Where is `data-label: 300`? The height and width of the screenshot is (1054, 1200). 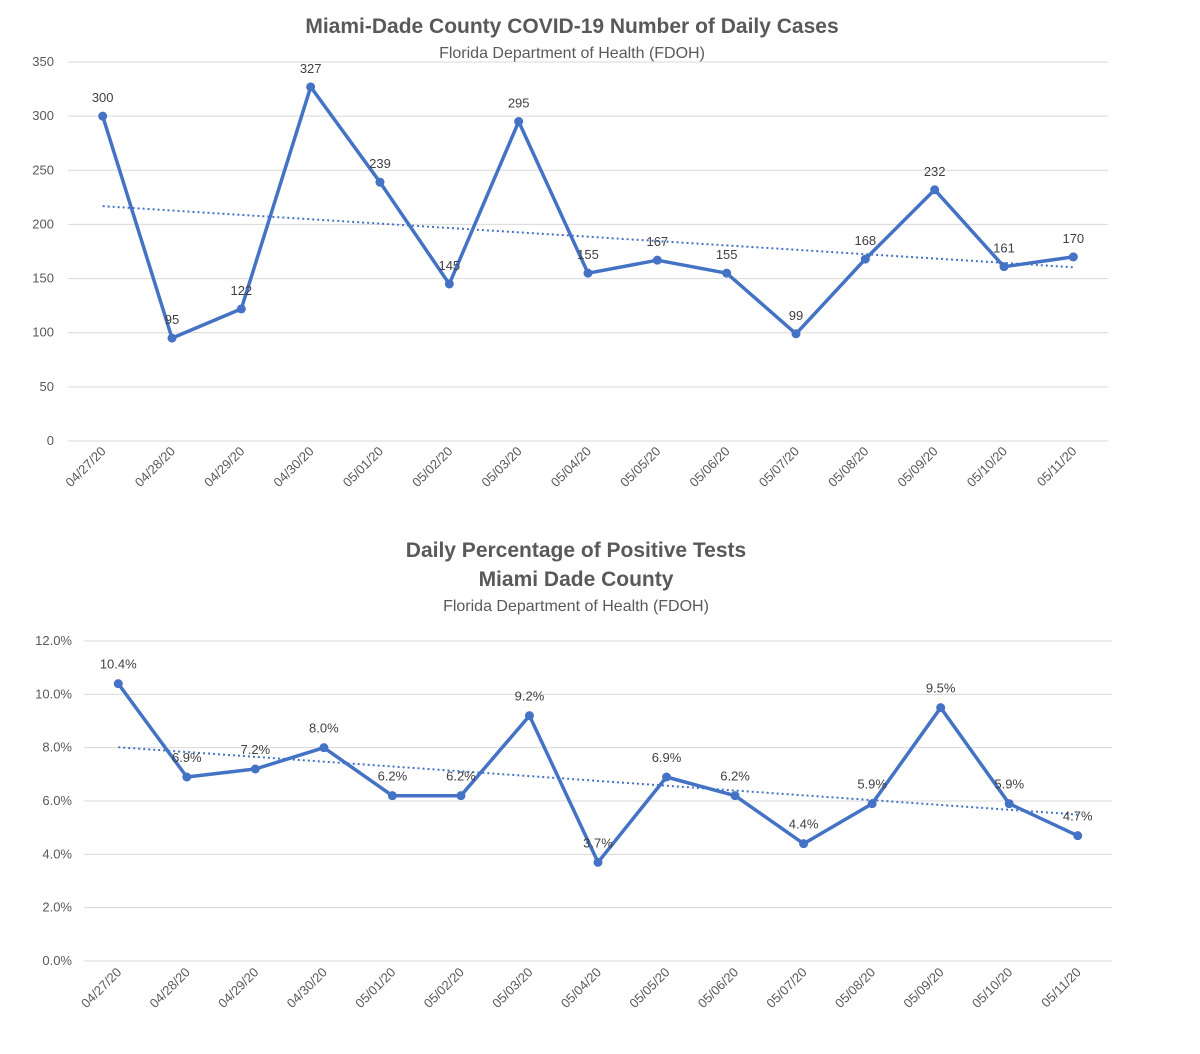
data-label: 300 is located at coordinates (103, 97).